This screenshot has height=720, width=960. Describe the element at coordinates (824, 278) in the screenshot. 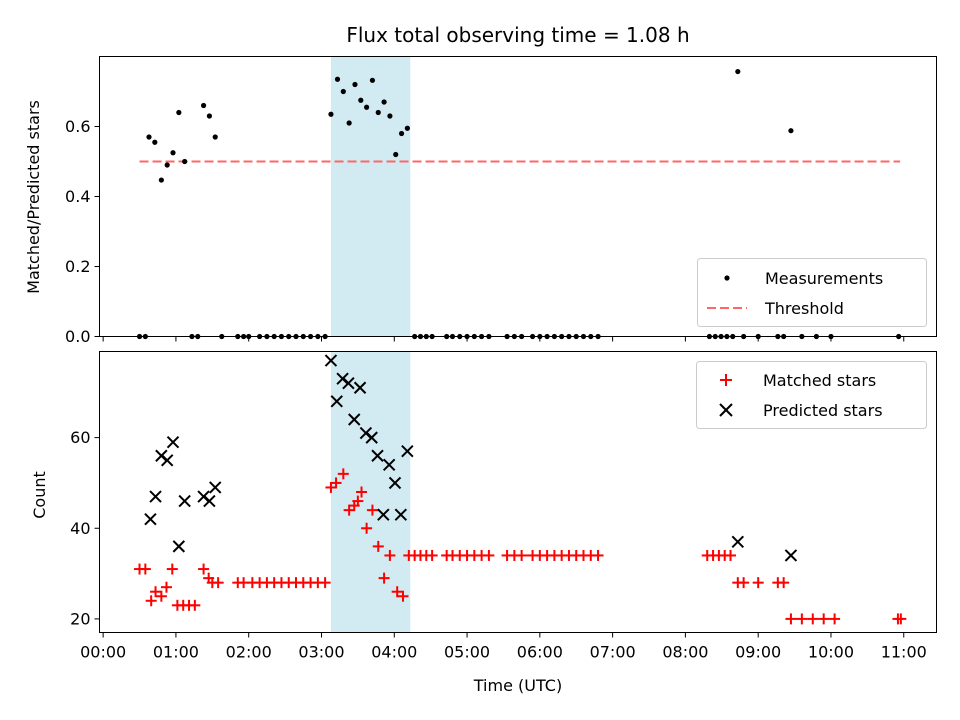

I see `legend-measurements-label: Measurements` at that location.